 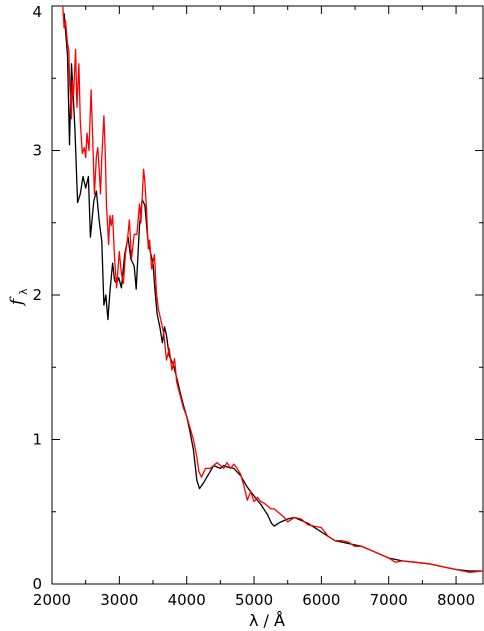 I want to click on y-axis-label-main: f, so click(x=17, y=301).